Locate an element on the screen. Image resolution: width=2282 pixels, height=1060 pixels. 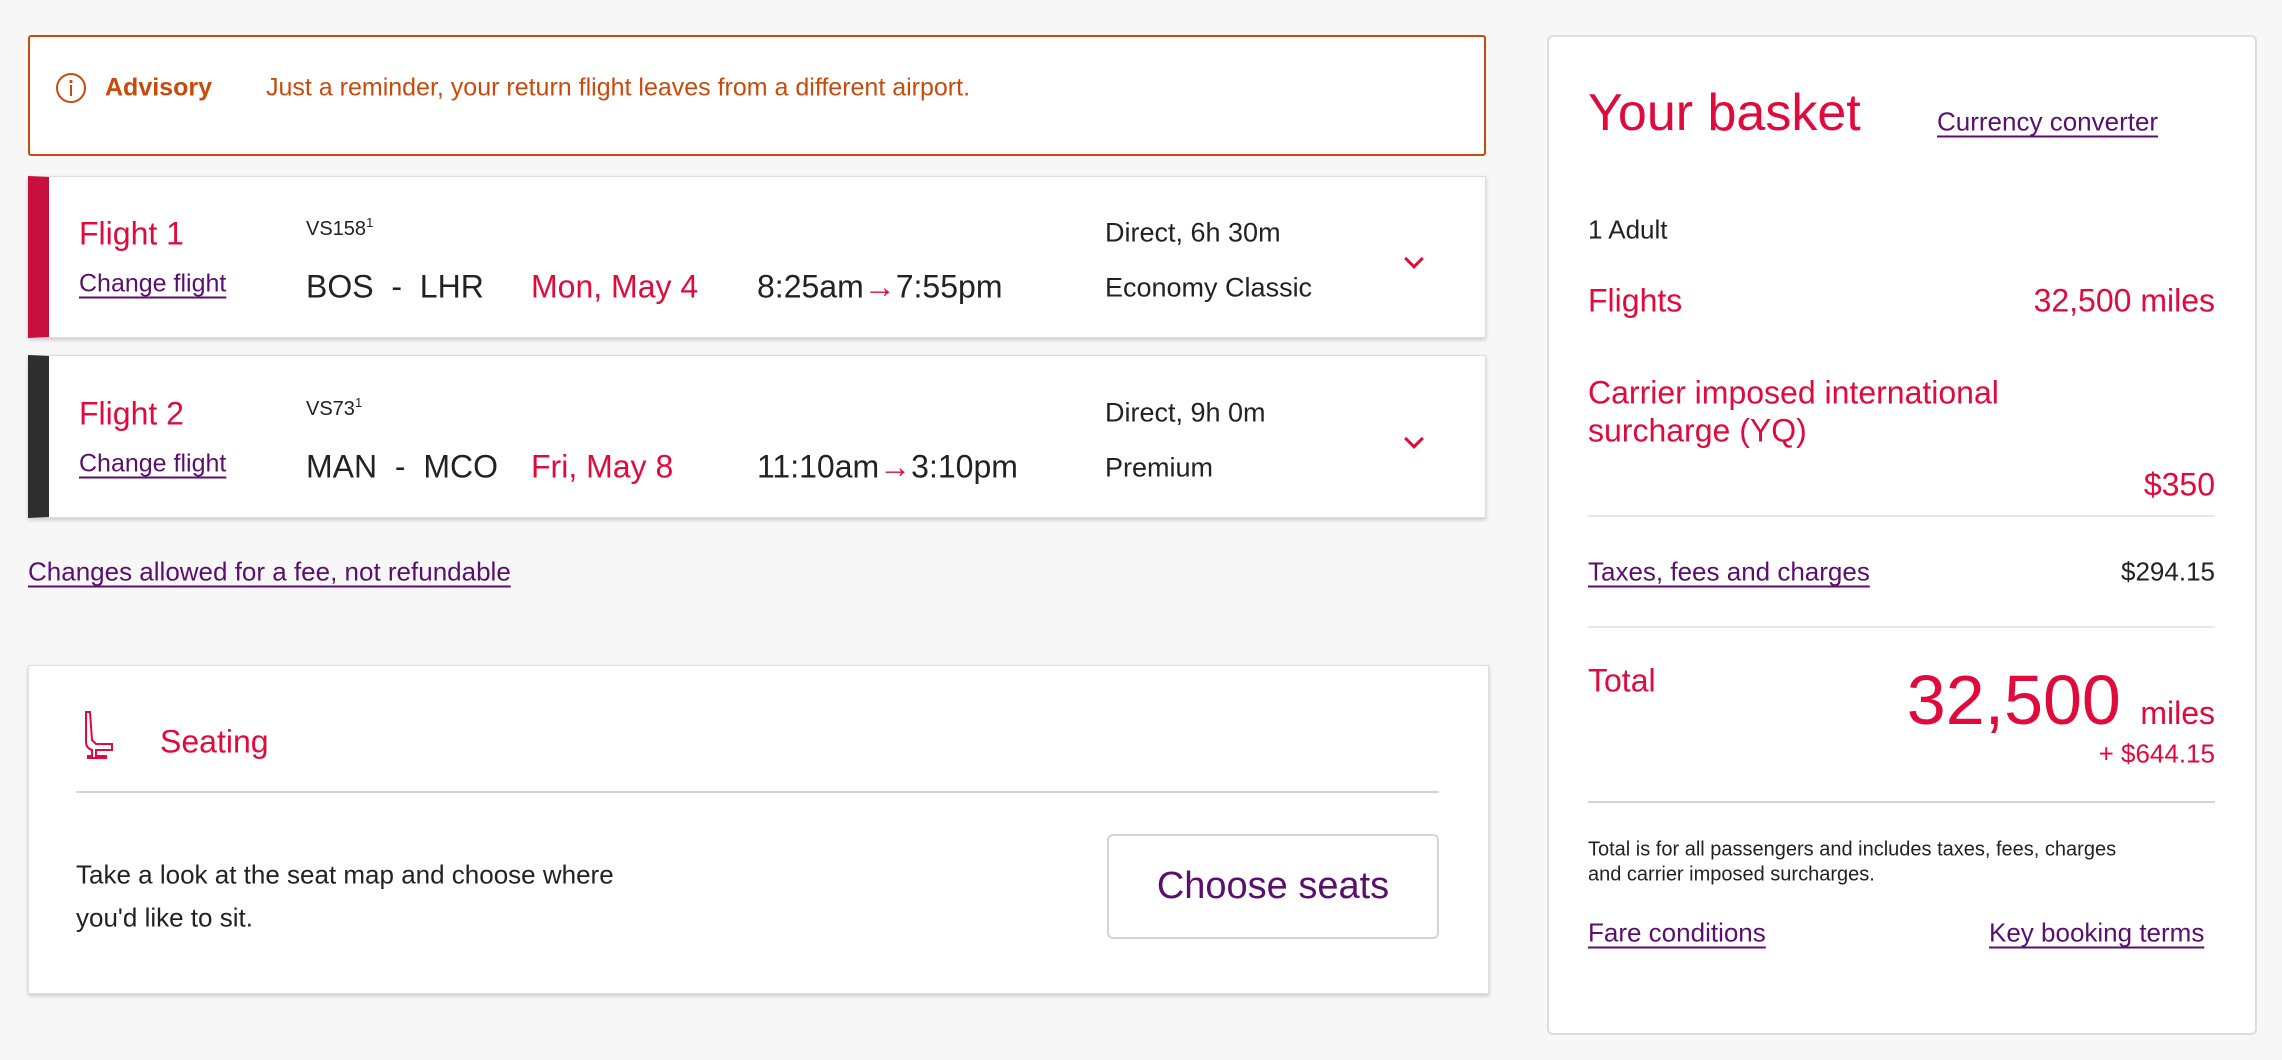
cabin-class: Economy Classic is located at coordinates (1209, 287).